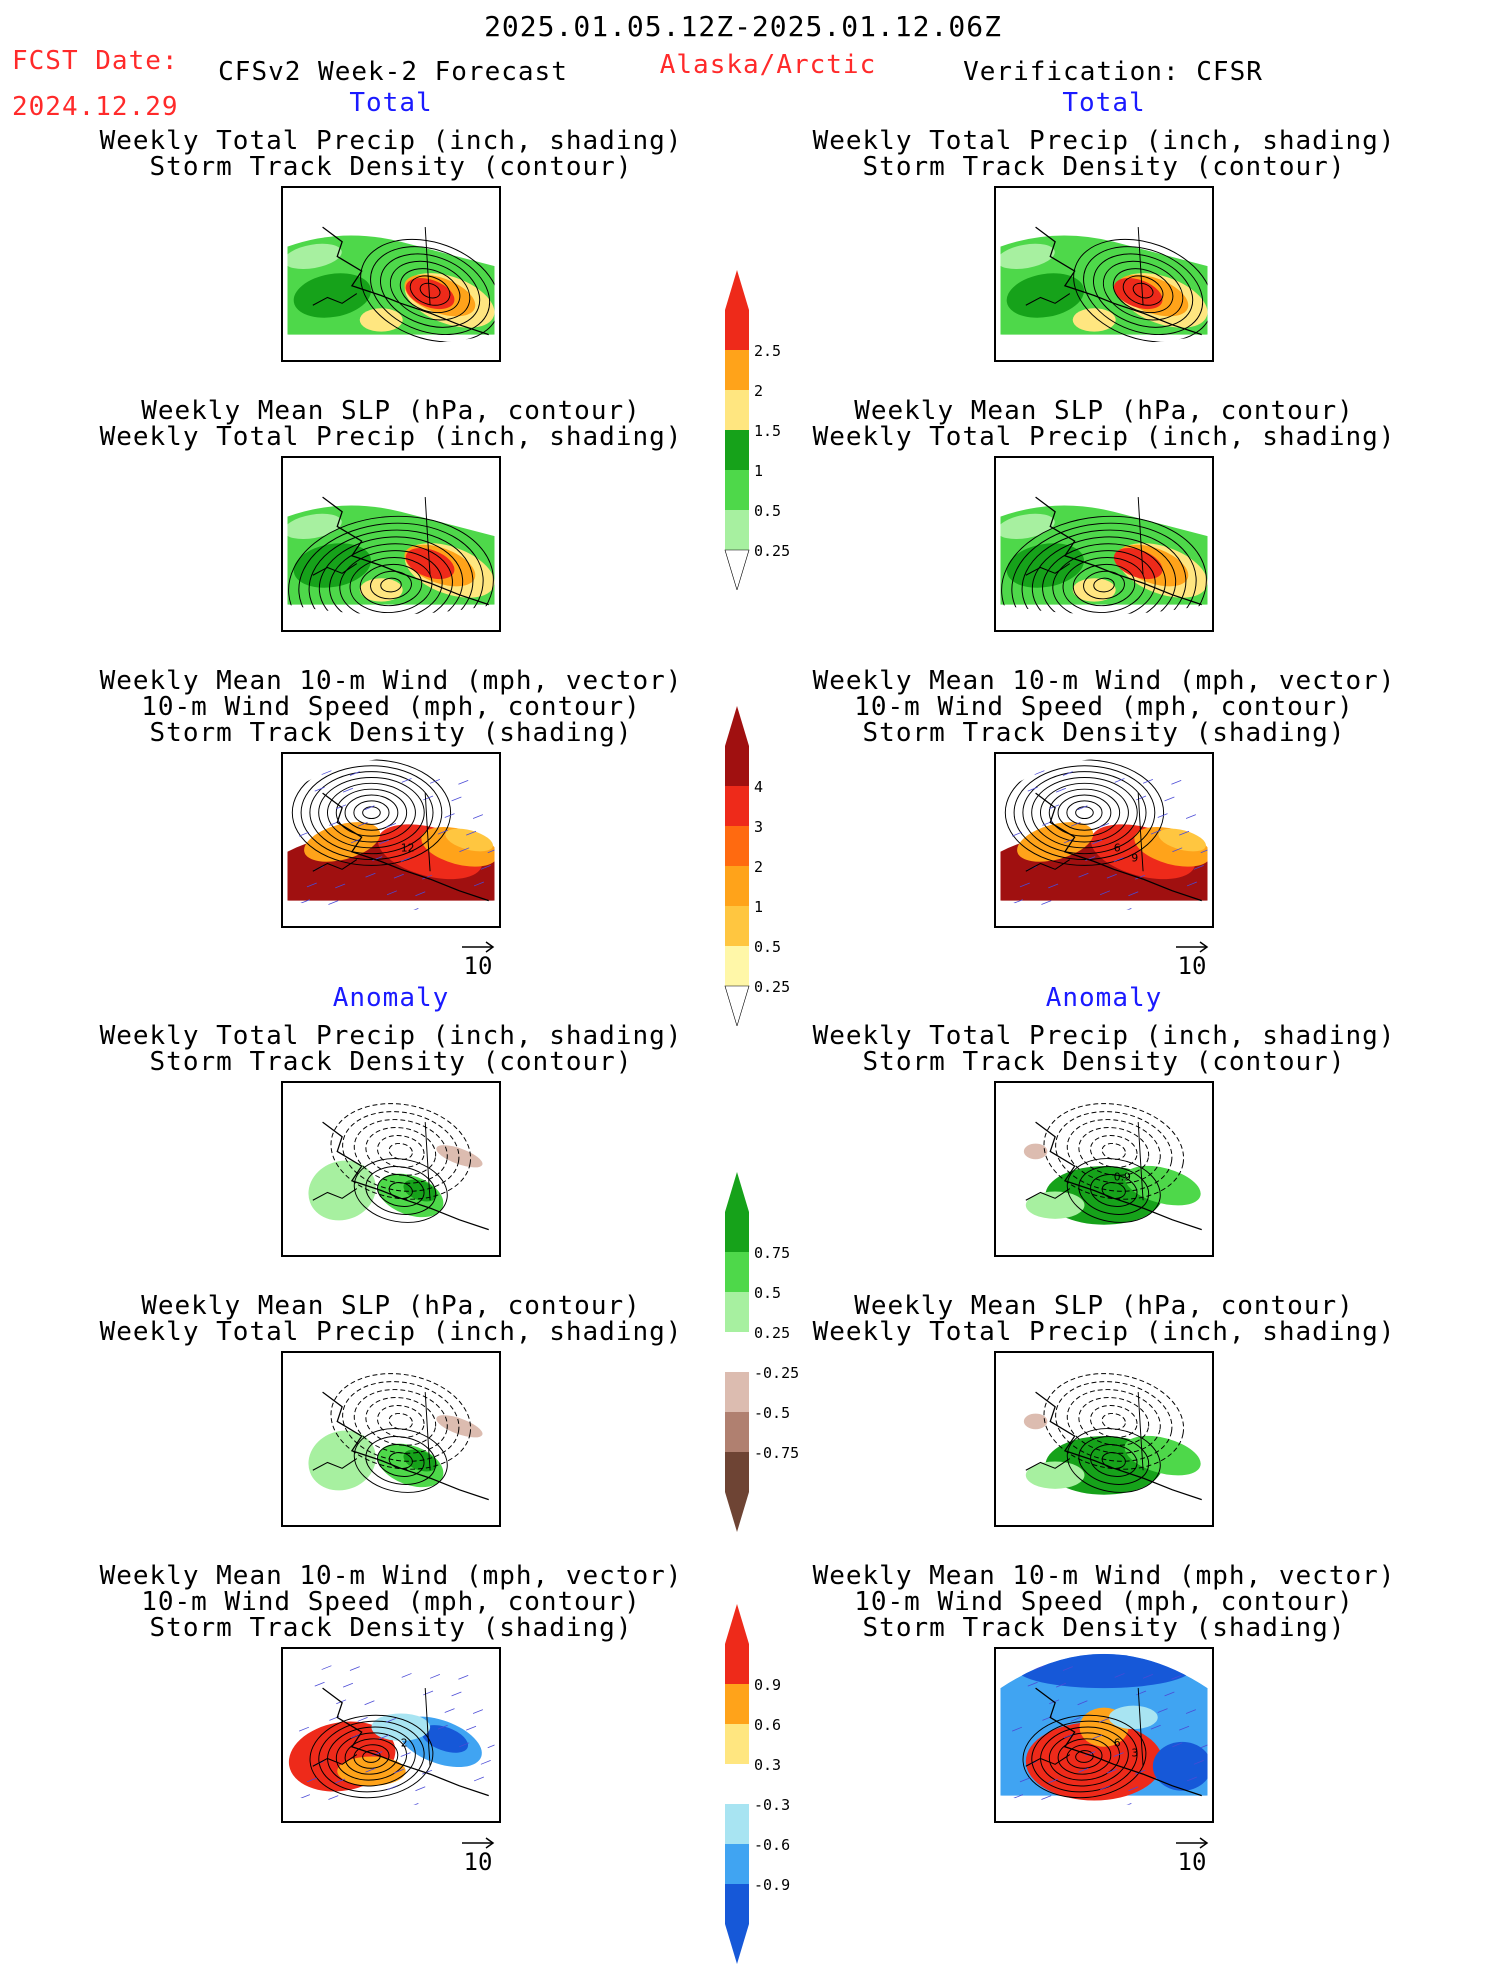  What do you see at coordinates (1104, 1062) in the screenshot?
I see `panel-title-10-line-2: Storm Track Density (contour)` at bounding box center [1104, 1062].